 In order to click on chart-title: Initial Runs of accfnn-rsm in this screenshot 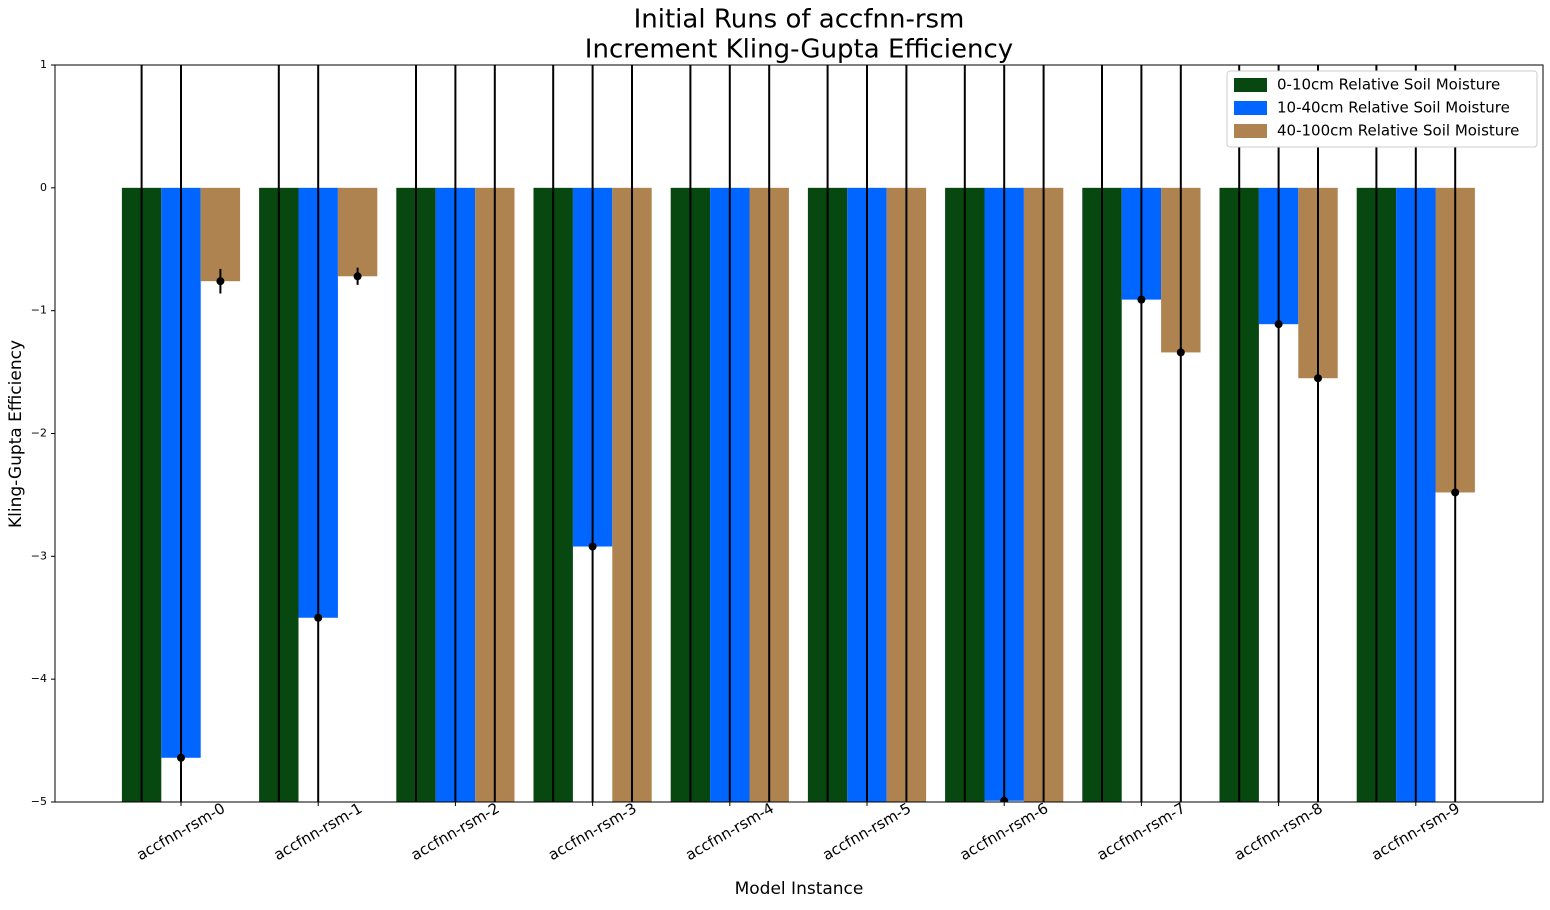, I will do `click(799, 20)`.